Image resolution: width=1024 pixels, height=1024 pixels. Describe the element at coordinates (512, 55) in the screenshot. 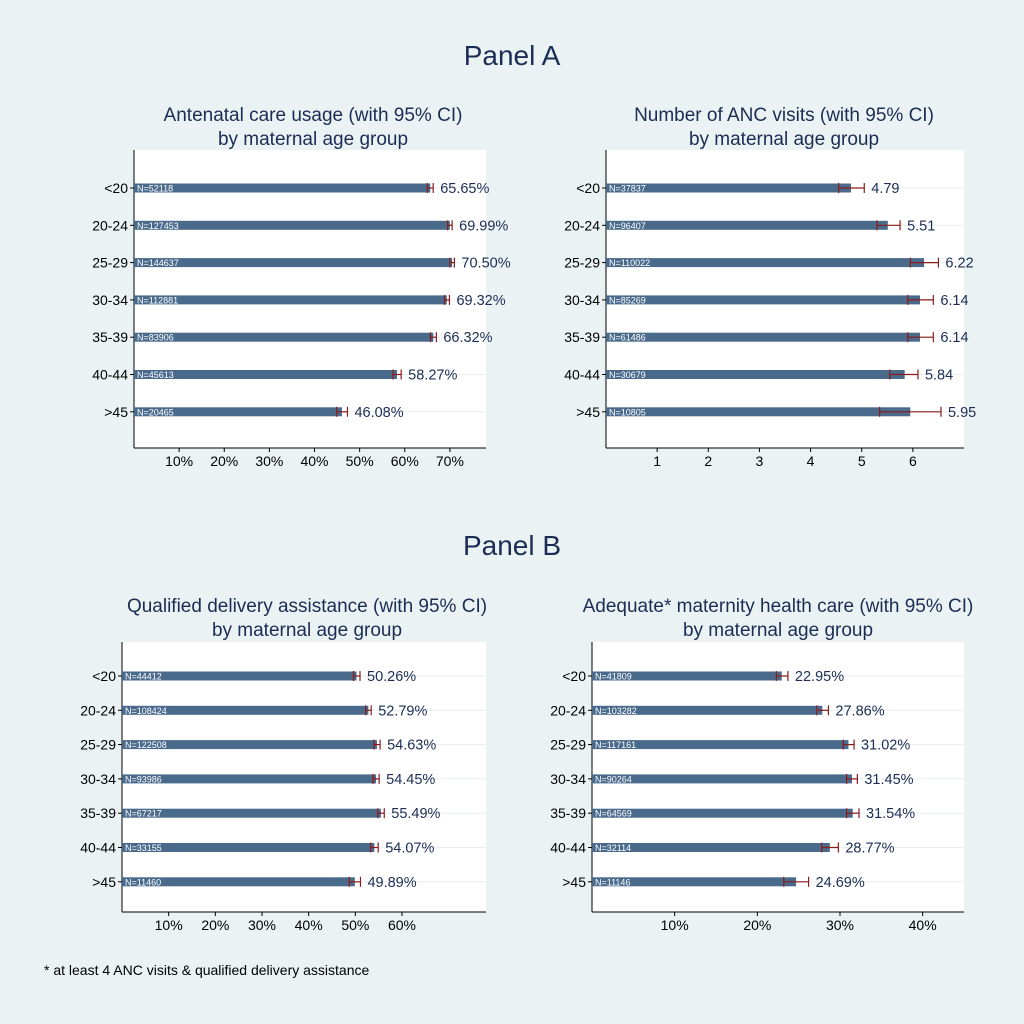

I see `panel-a-title: Panel A` at that location.